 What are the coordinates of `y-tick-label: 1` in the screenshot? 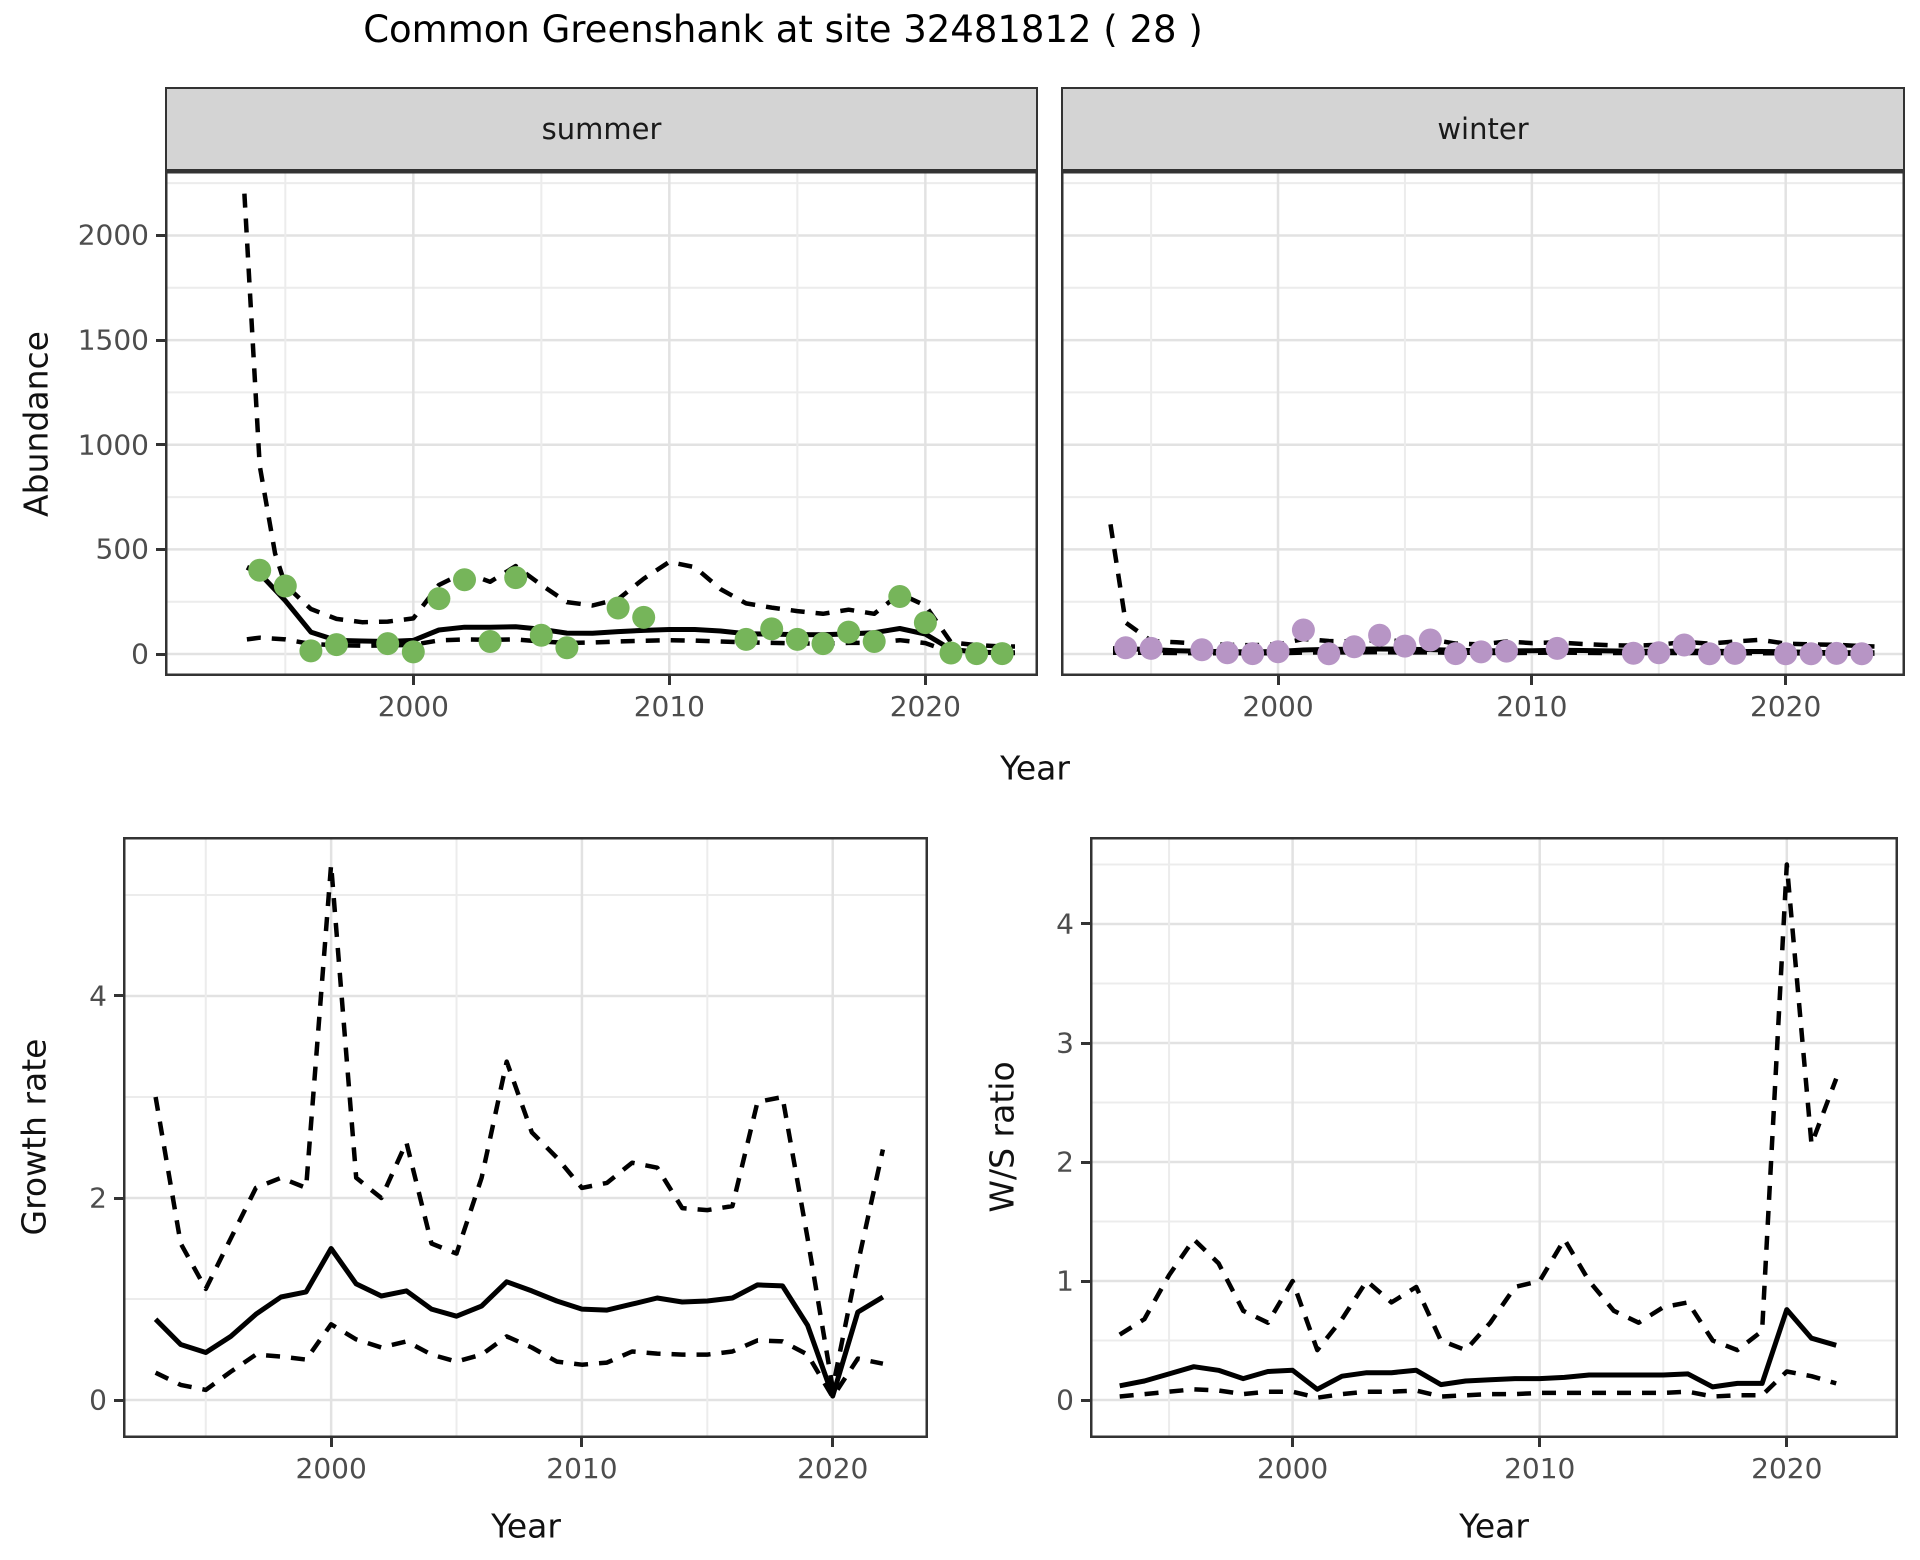 It's located at (1065, 1281).